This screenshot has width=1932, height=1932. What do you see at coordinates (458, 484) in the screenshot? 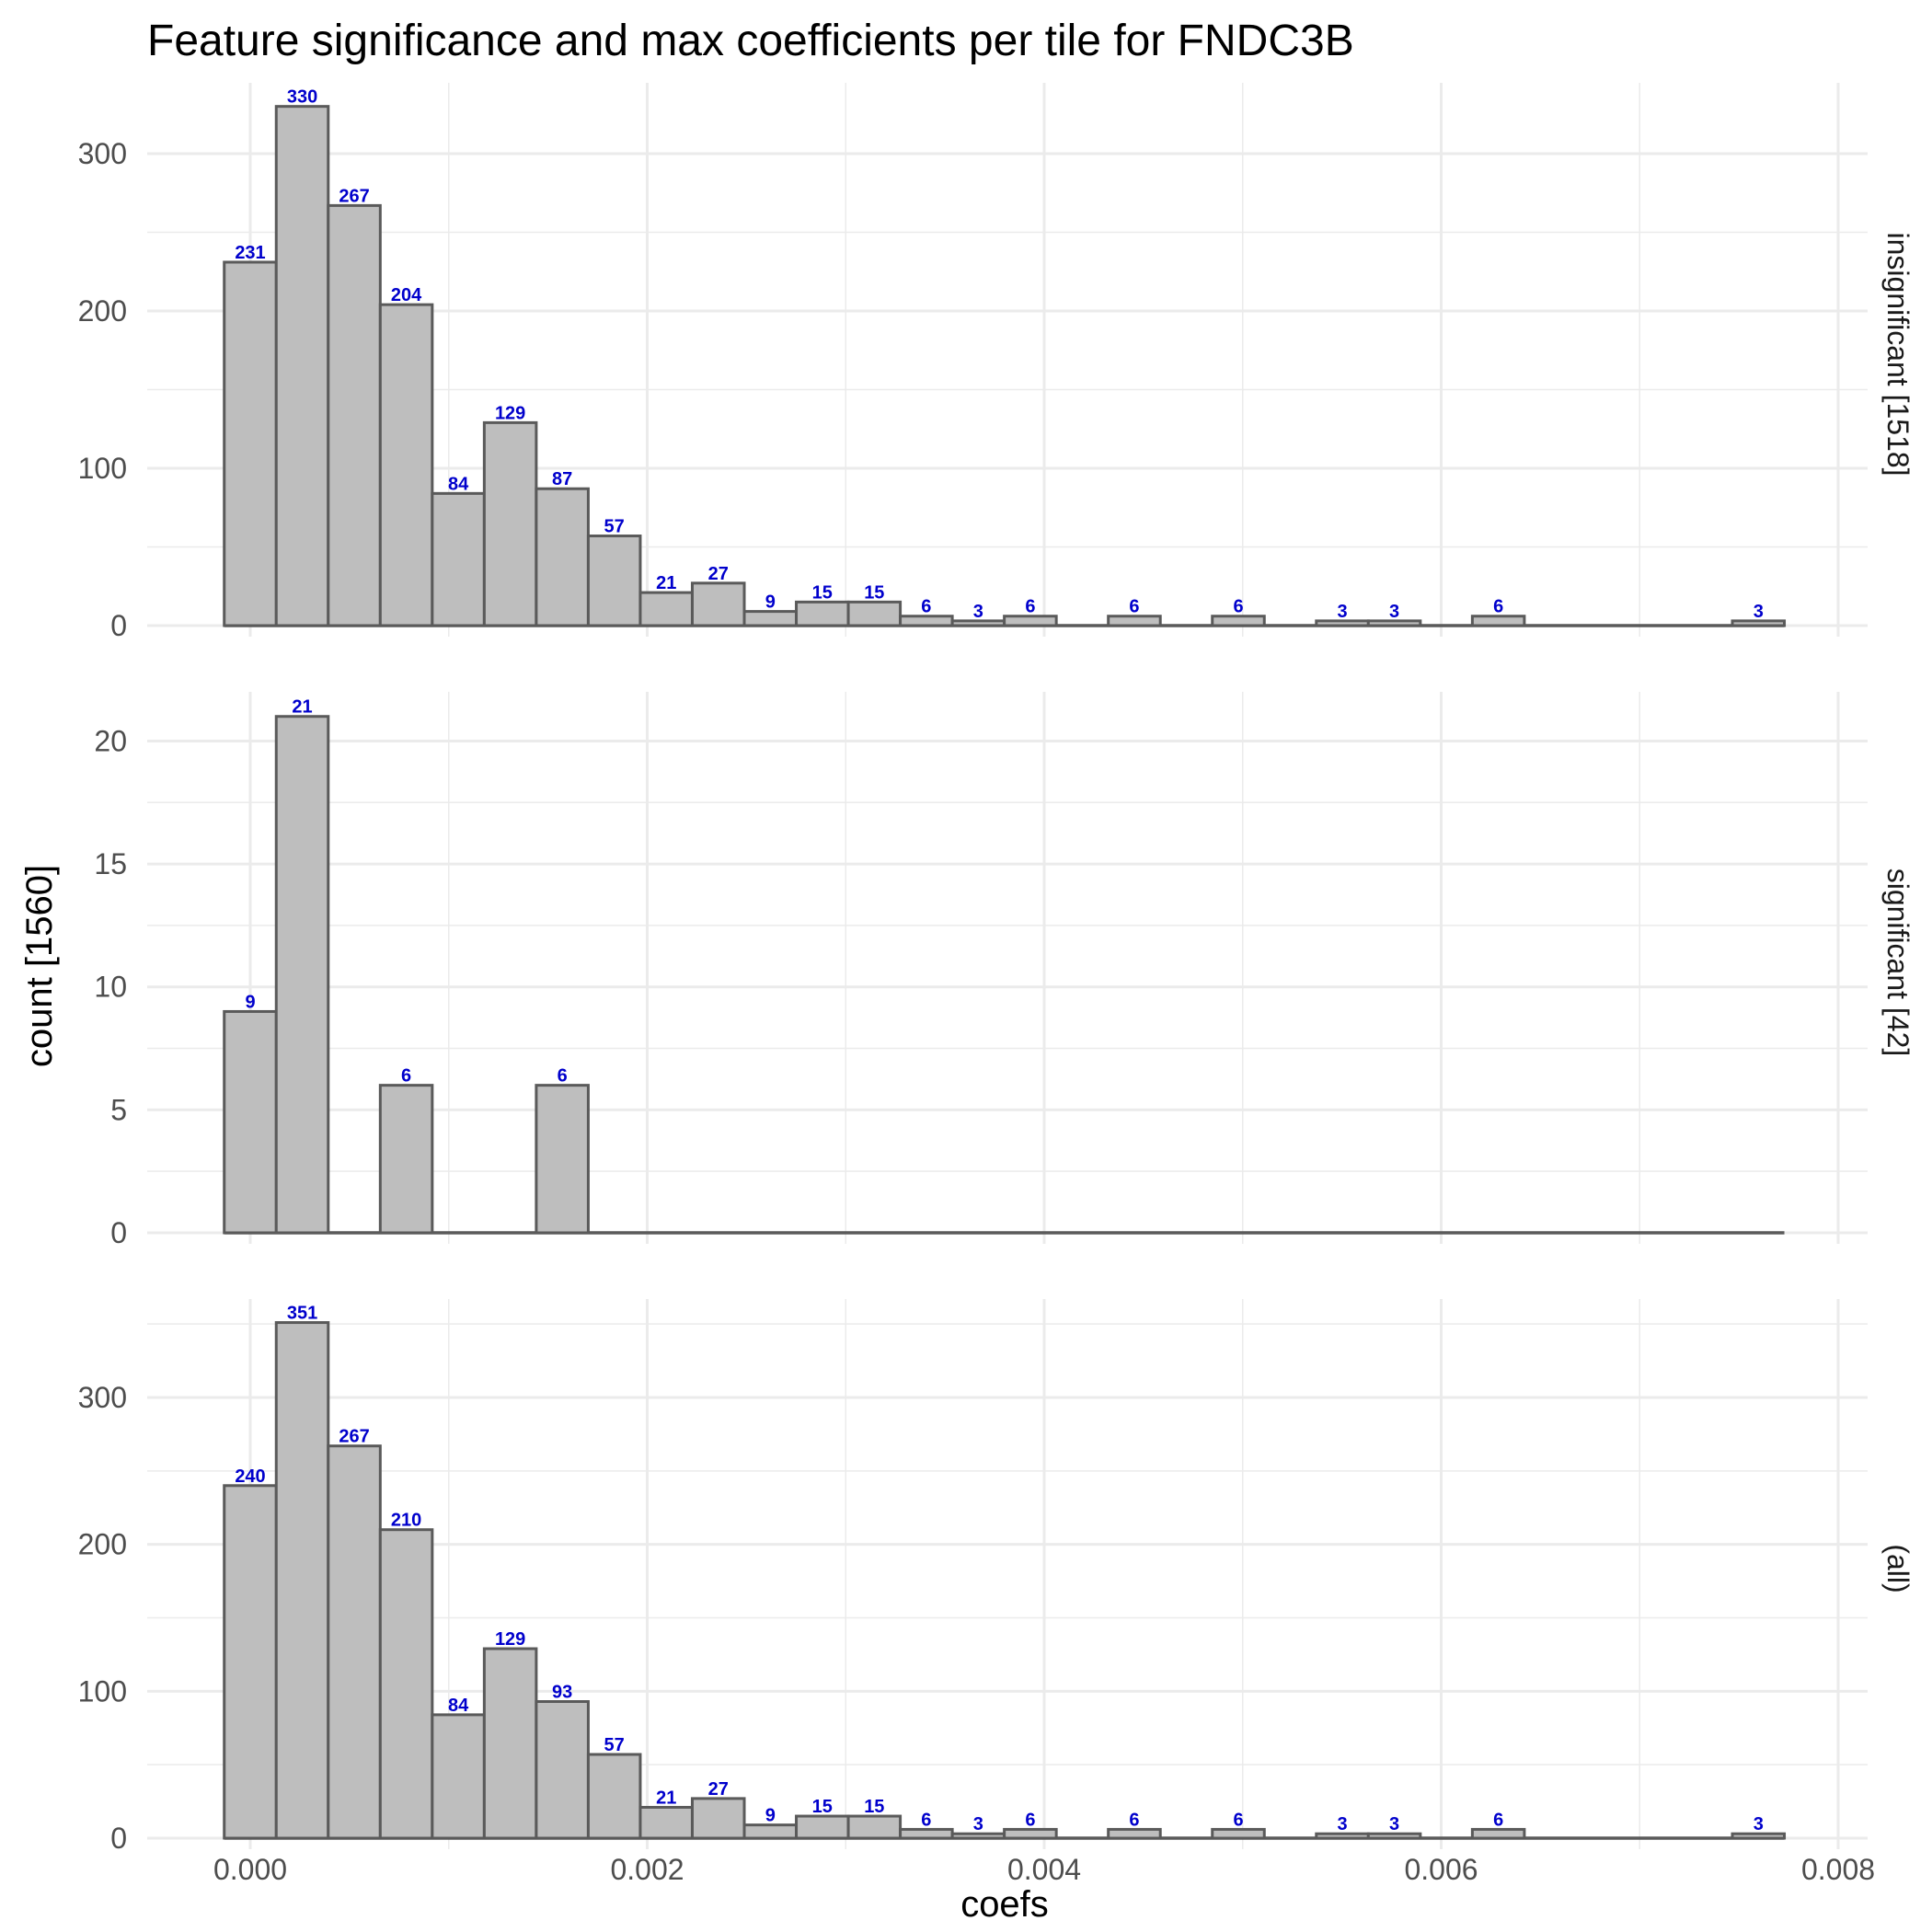
I see `bar-count-label: 84` at bounding box center [458, 484].